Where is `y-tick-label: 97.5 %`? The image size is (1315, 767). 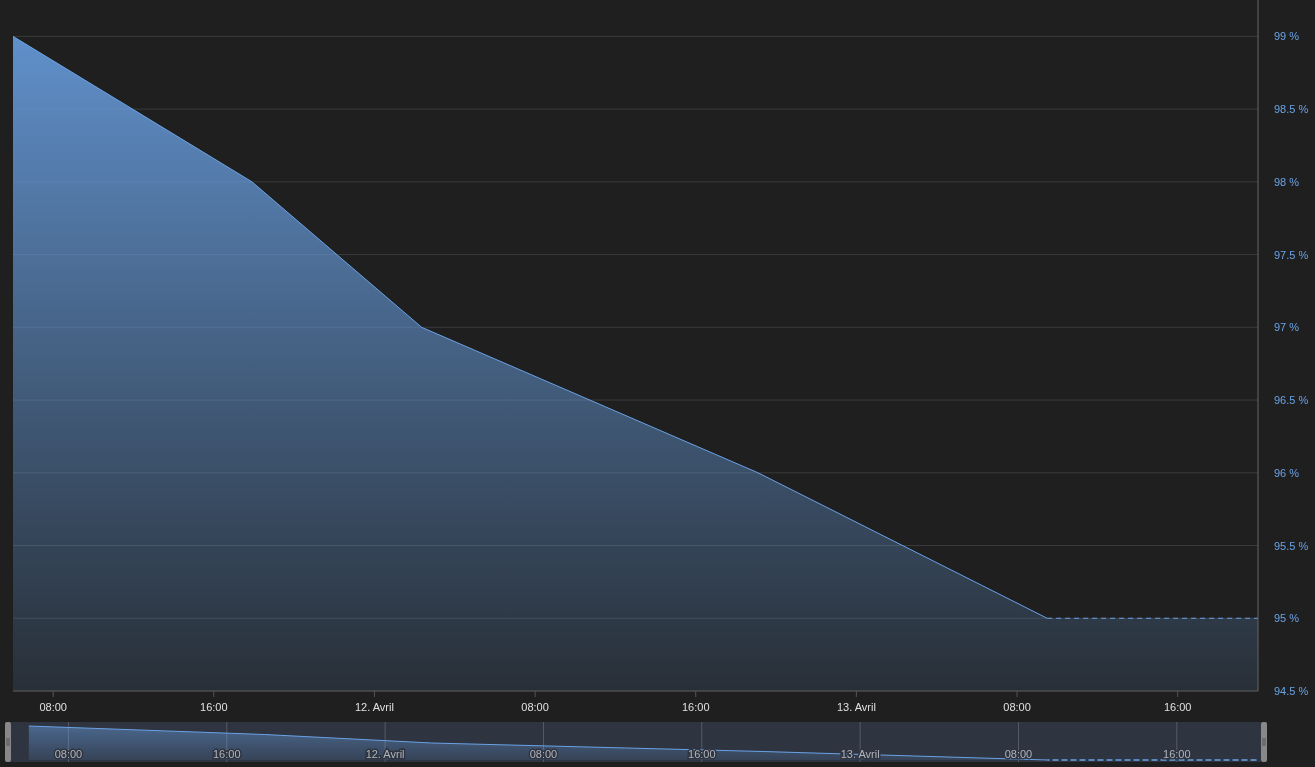
y-tick-label: 97.5 % is located at coordinates (1291, 254).